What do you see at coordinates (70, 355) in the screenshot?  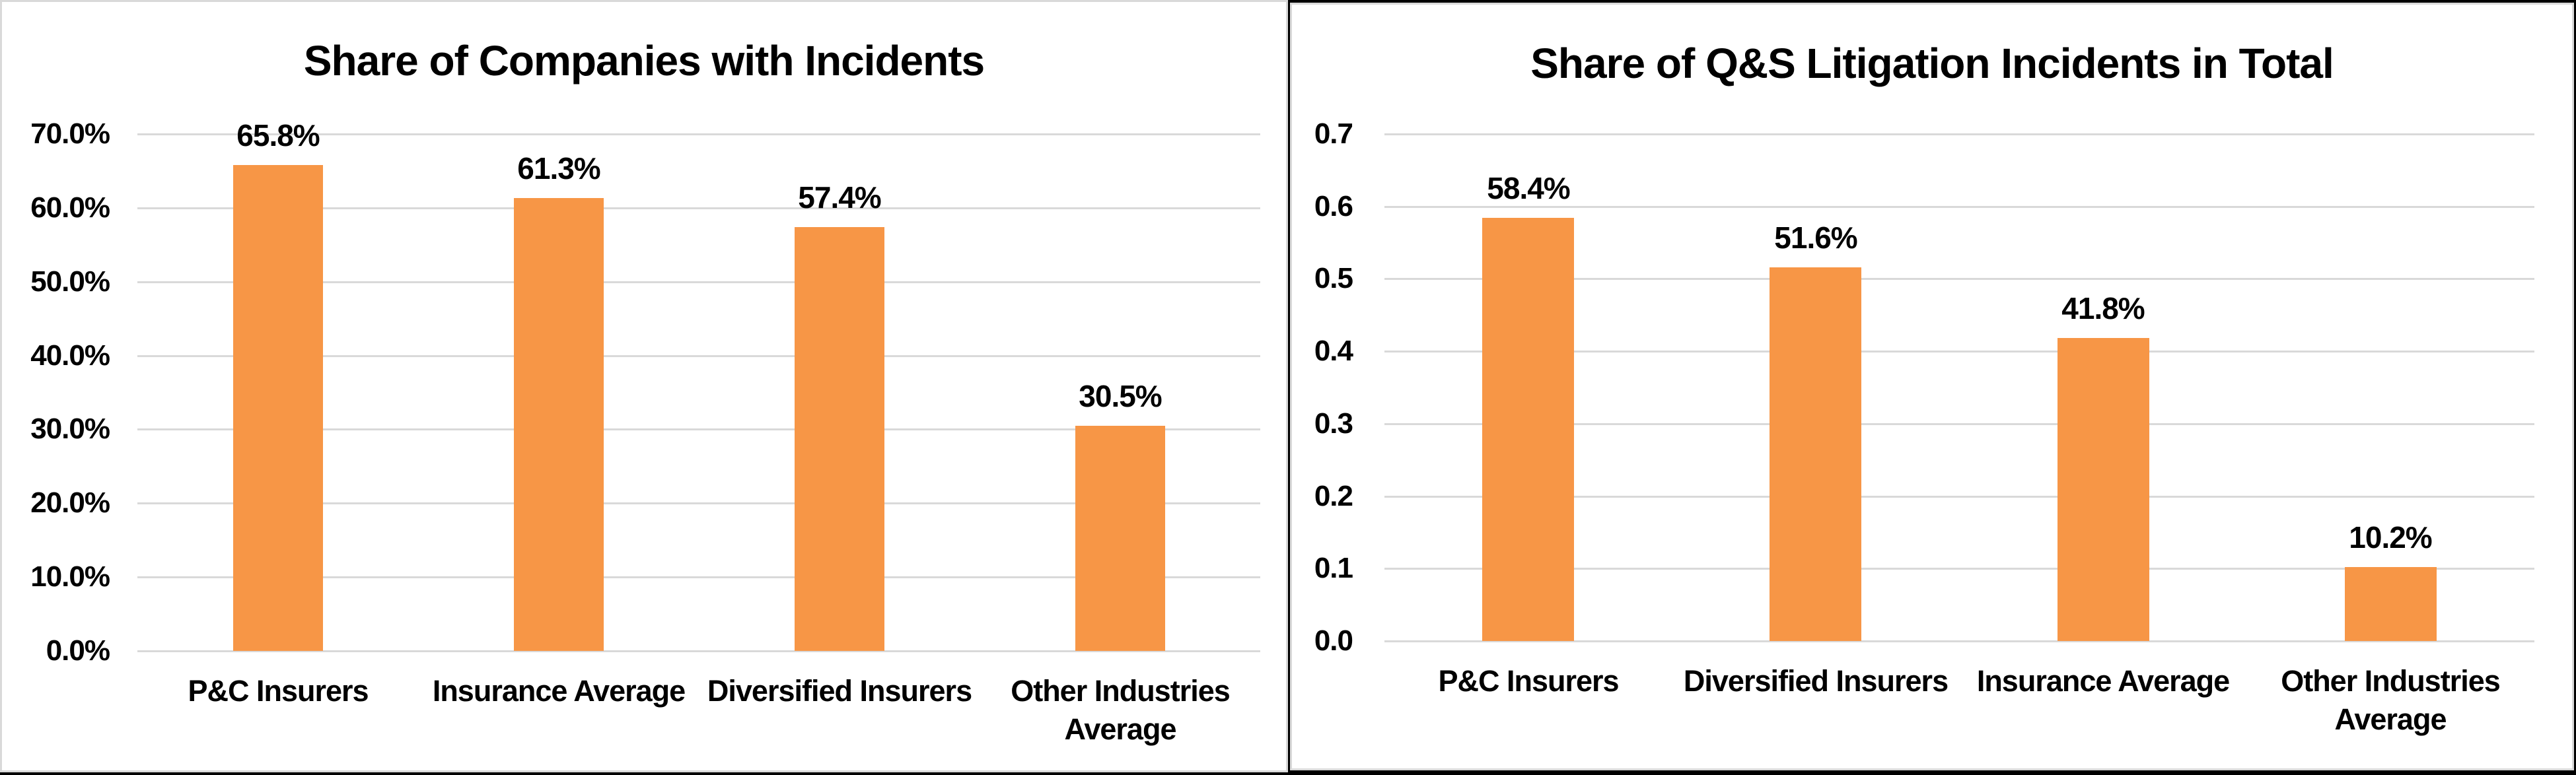 I see `y-axis-tick-label: 40.0%` at bounding box center [70, 355].